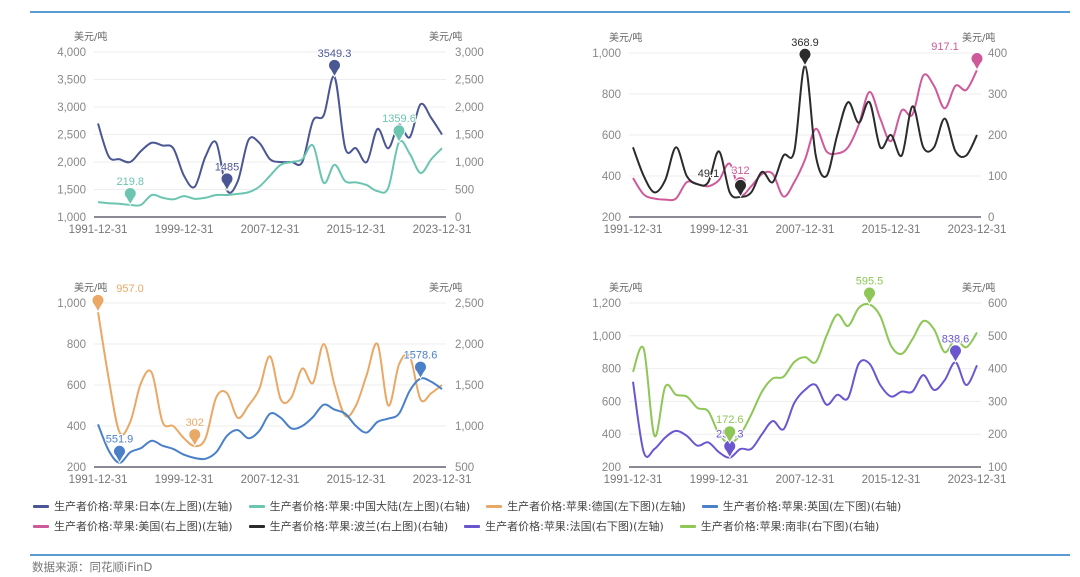  I want to click on right-axis-tick-label: 2,500, so click(469, 81).